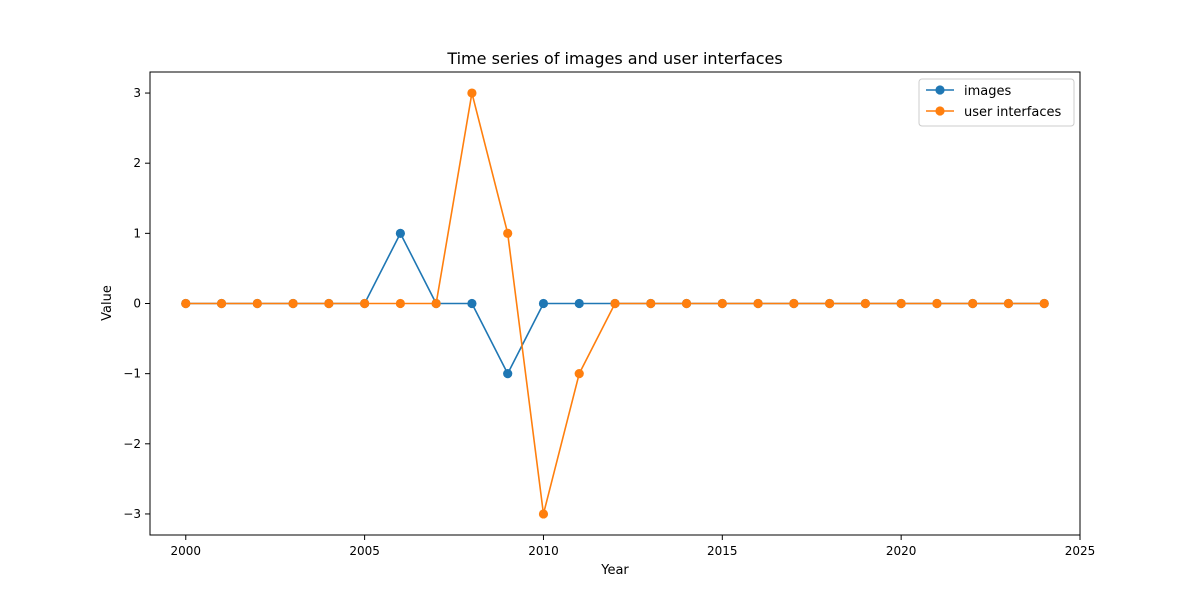  Describe the element at coordinates (940, 111) in the screenshot. I see `legend-marker-user-interfaces` at that location.